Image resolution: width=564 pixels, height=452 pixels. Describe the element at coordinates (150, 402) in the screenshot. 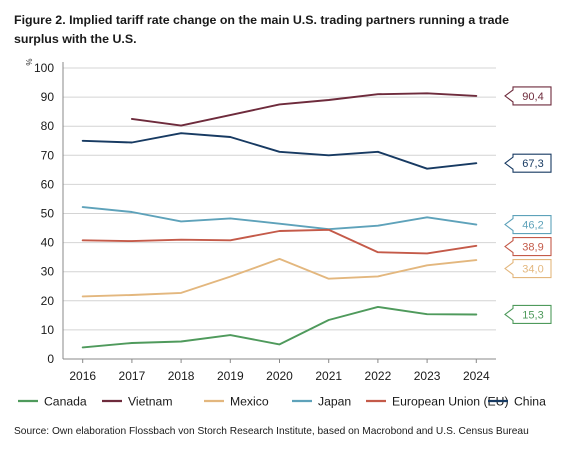

I see `legend-label-vietnam: Vietnam` at that location.